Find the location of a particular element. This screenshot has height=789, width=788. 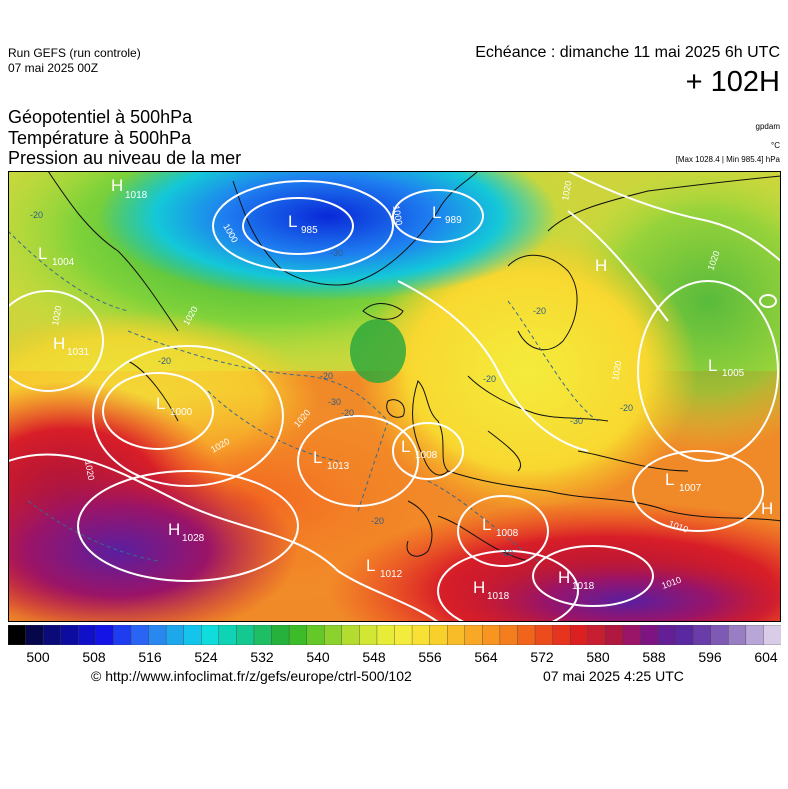

colorbar-tick-label: 508 is located at coordinates (94, 657).